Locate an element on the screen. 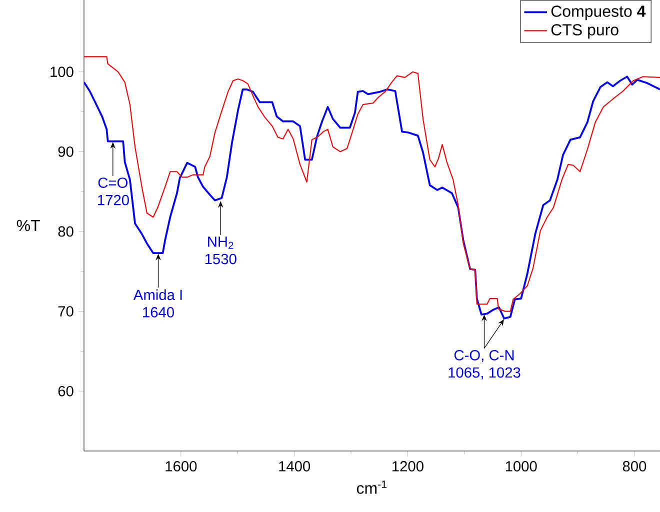  legend-label: CTS puro is located at coordinates (584, 31).